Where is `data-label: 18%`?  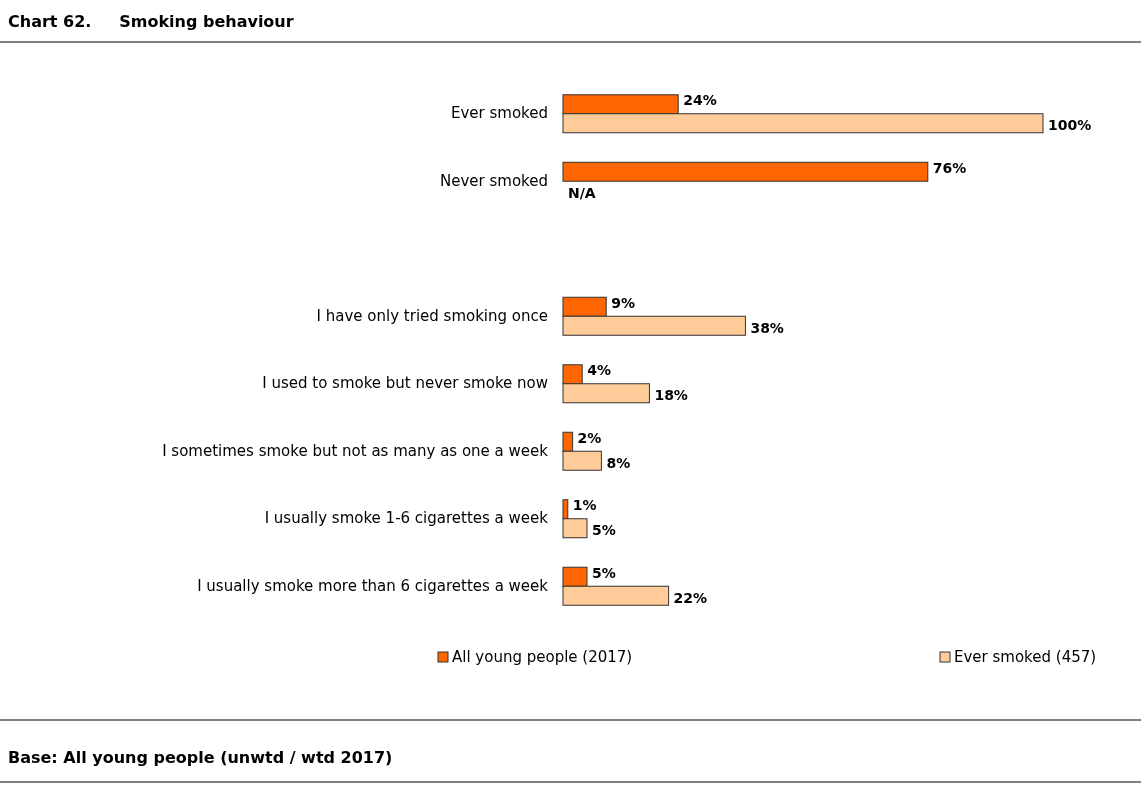
data-label: 18% is located at coordinates (671, 395).